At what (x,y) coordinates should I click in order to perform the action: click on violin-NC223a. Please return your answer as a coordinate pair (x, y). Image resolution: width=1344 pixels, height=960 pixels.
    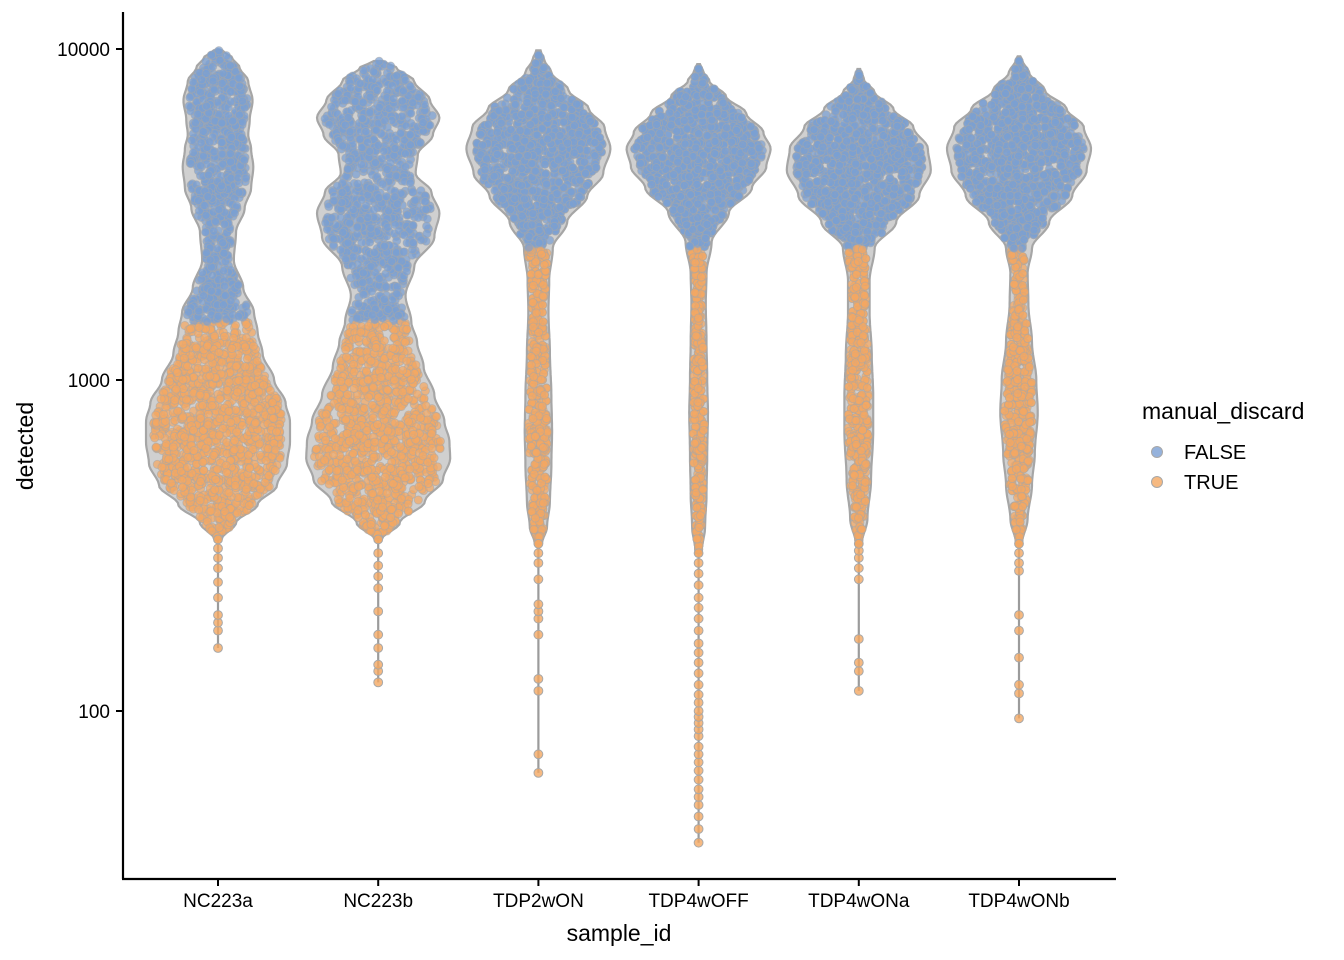
    Looking at the image, I should click on (218, 349).